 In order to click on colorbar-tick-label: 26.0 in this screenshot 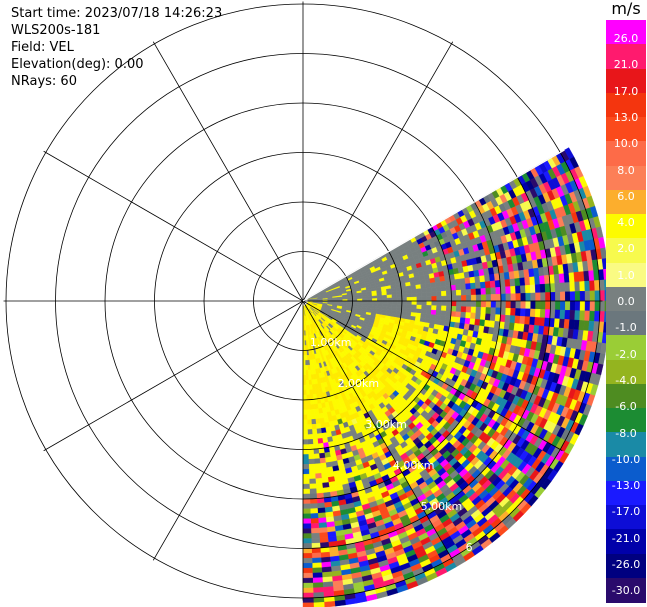, I will do `click(626, 38)`.